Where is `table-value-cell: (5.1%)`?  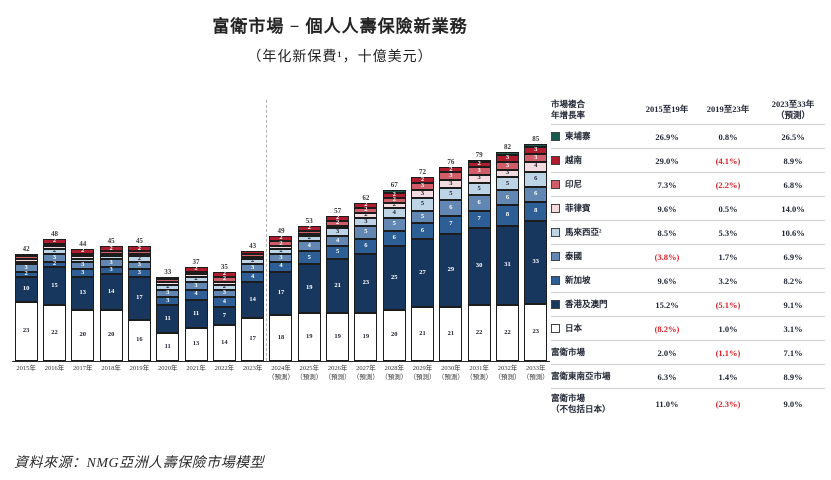
table-value-cell: (5.1%) is located at coordinates (728, 304).